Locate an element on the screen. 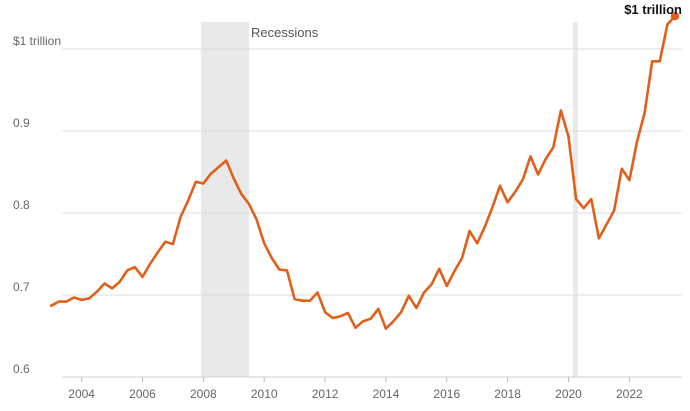 The image size is (690, 411). y-tick-label: 0.7 is located at coordinates (21, 287).